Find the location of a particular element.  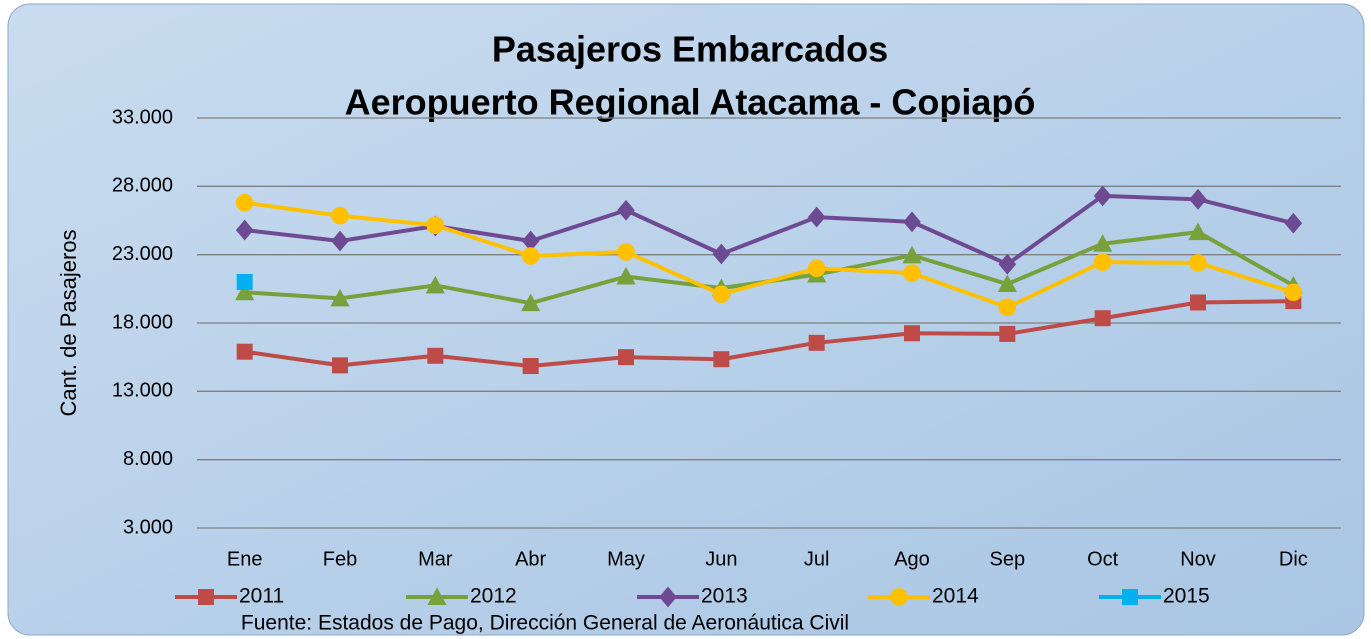

y-tick-label: 8.000 is located at coordinates (148, 459).